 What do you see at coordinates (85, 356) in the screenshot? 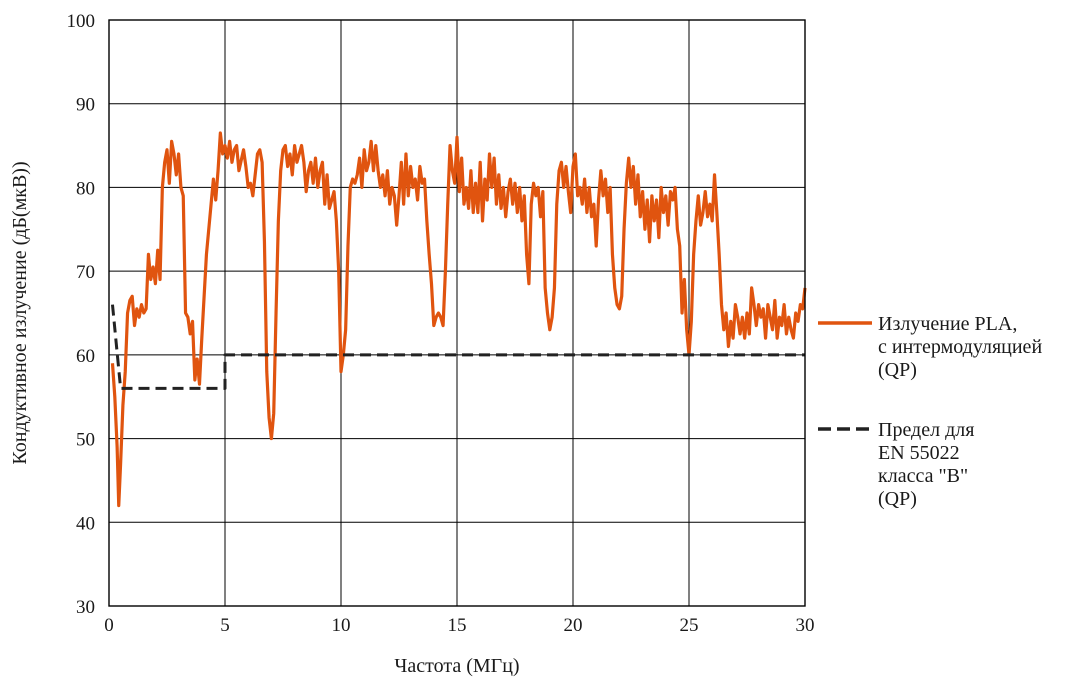
I see `y-tick-label: 60` at bounding box center [85, 356].